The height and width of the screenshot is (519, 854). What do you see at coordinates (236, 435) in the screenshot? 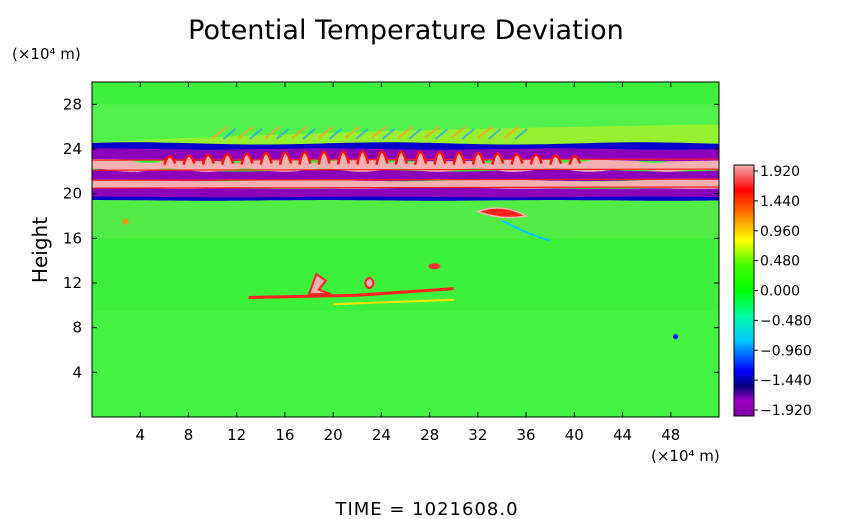
I see `x-tick-label: 12` at bounding box center [236, 435].